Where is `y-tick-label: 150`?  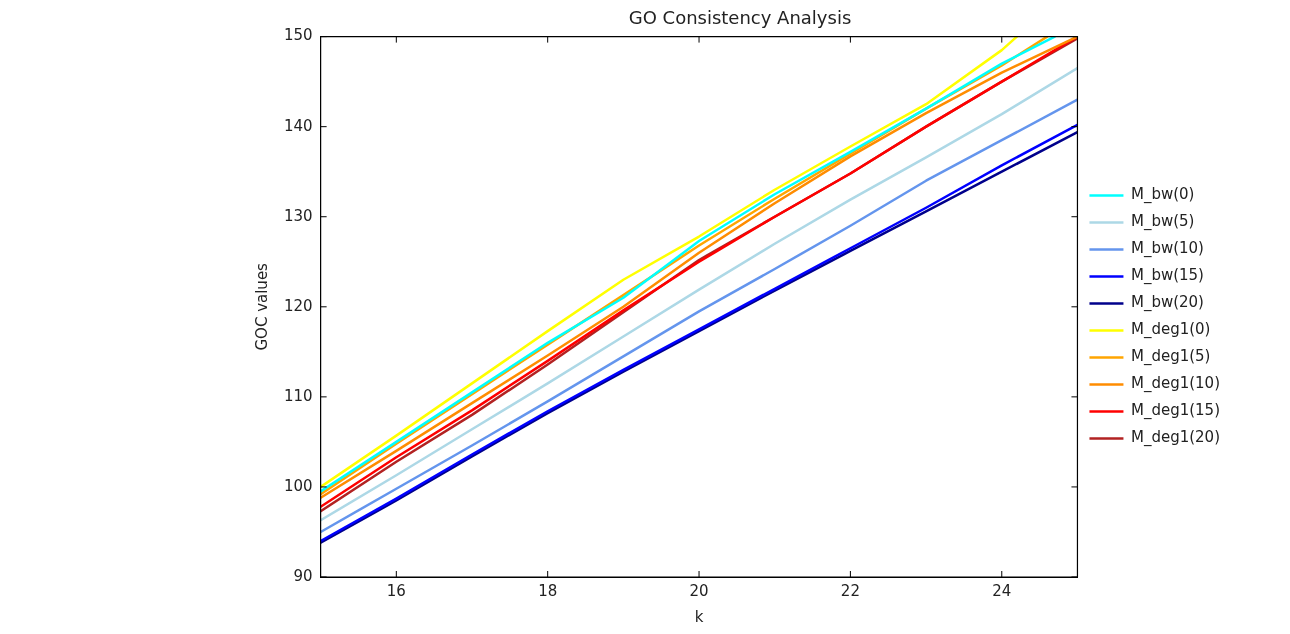 y-tick-label: 150 is located at coordinates (298, 35).